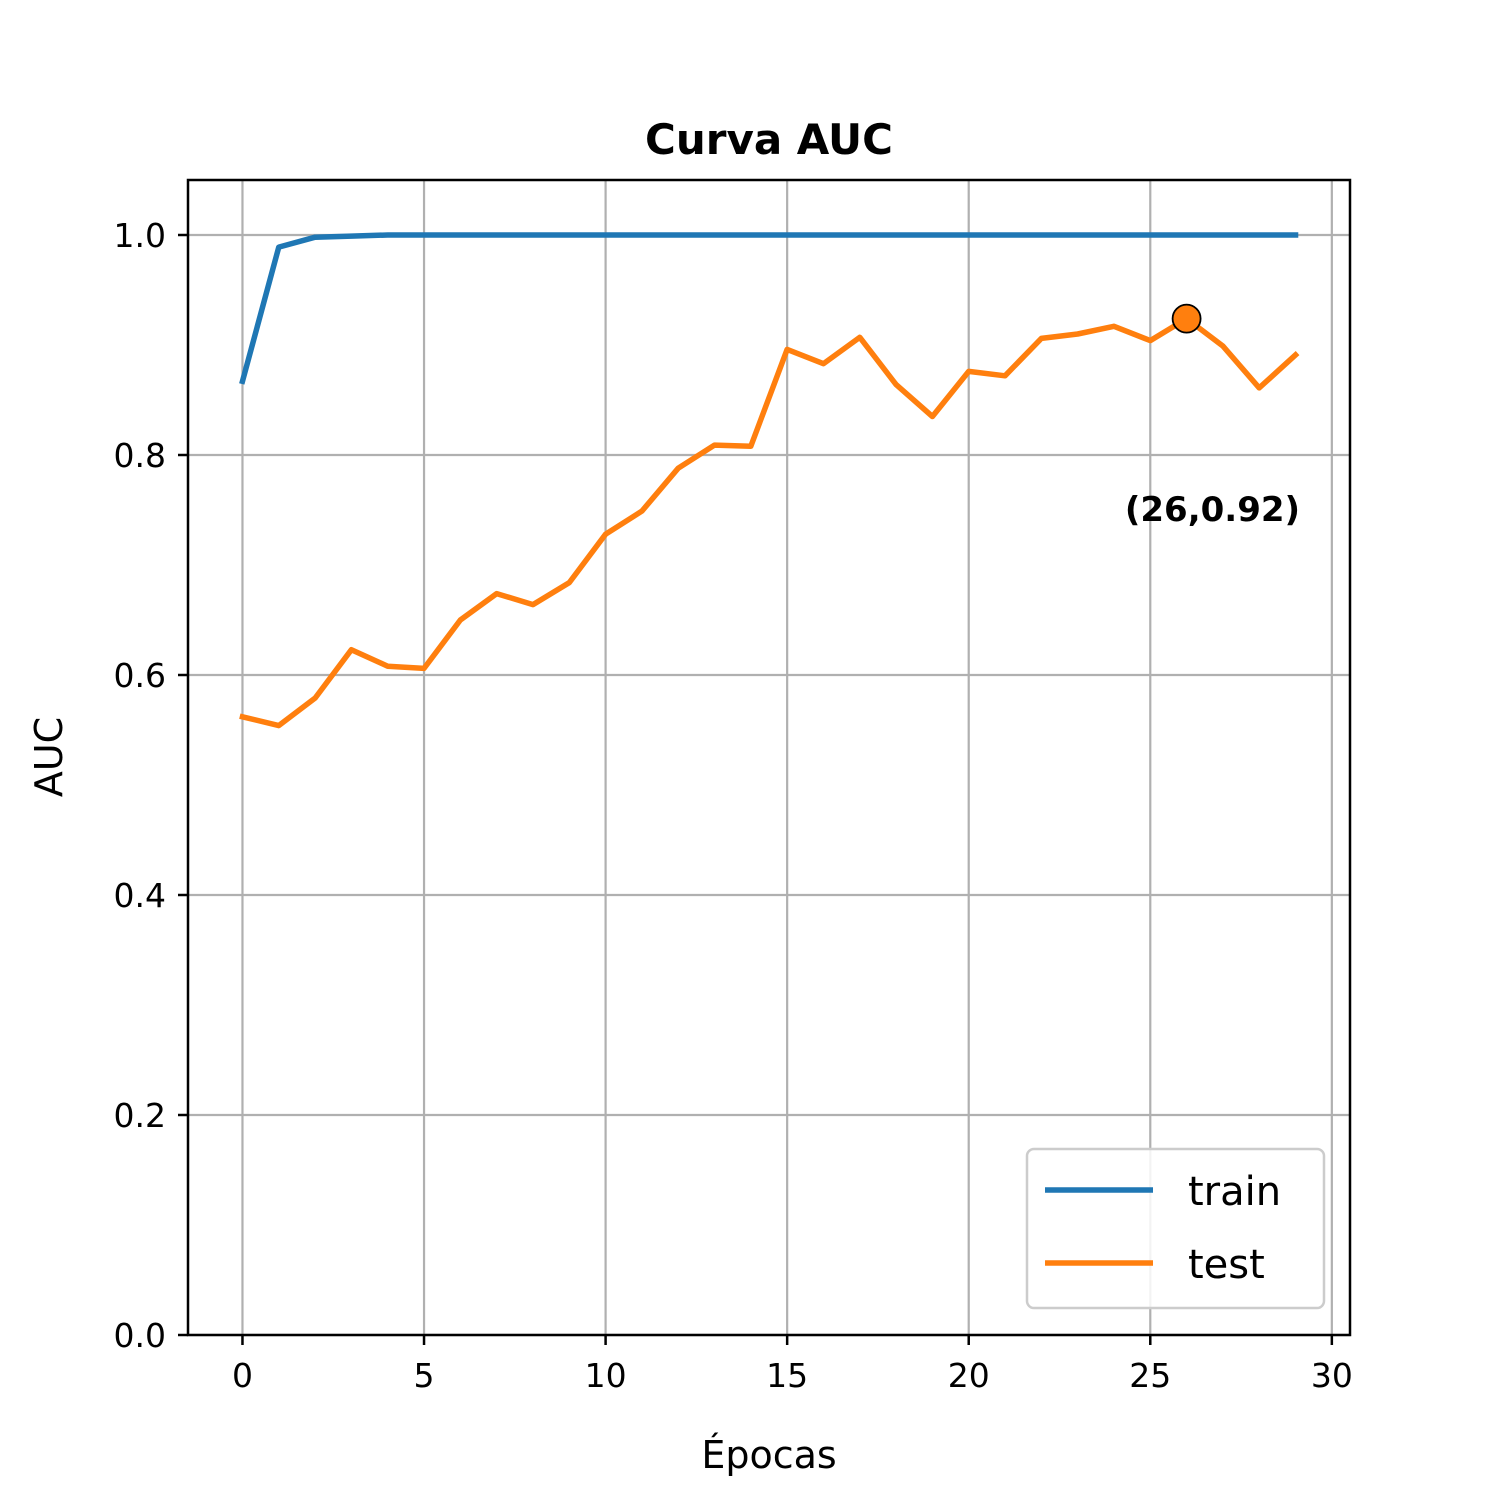  I want to click on x-tick-label: 20, so click(969, 1375).